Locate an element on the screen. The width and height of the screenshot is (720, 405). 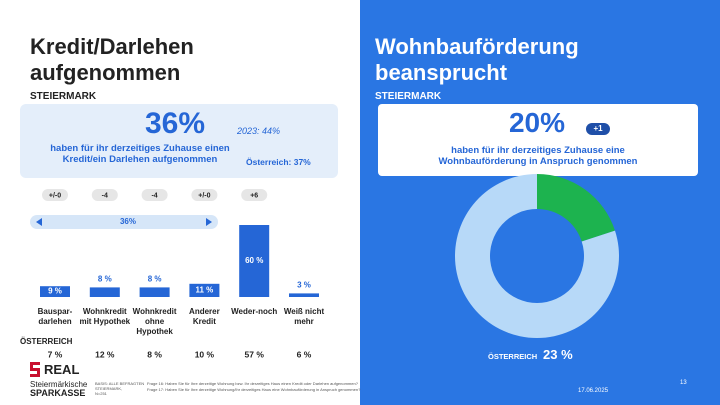
logo-mark: REAL is located at coordinates (62, 369).